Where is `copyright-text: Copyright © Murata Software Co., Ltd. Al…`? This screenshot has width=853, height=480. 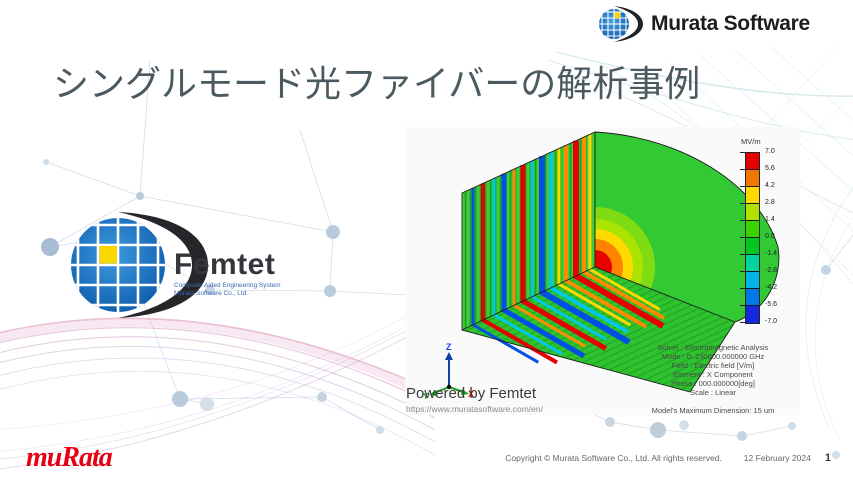 copyright-text: Copyright © Murata Software Co., Ltd. Al… is located at coordinates (613, 458).